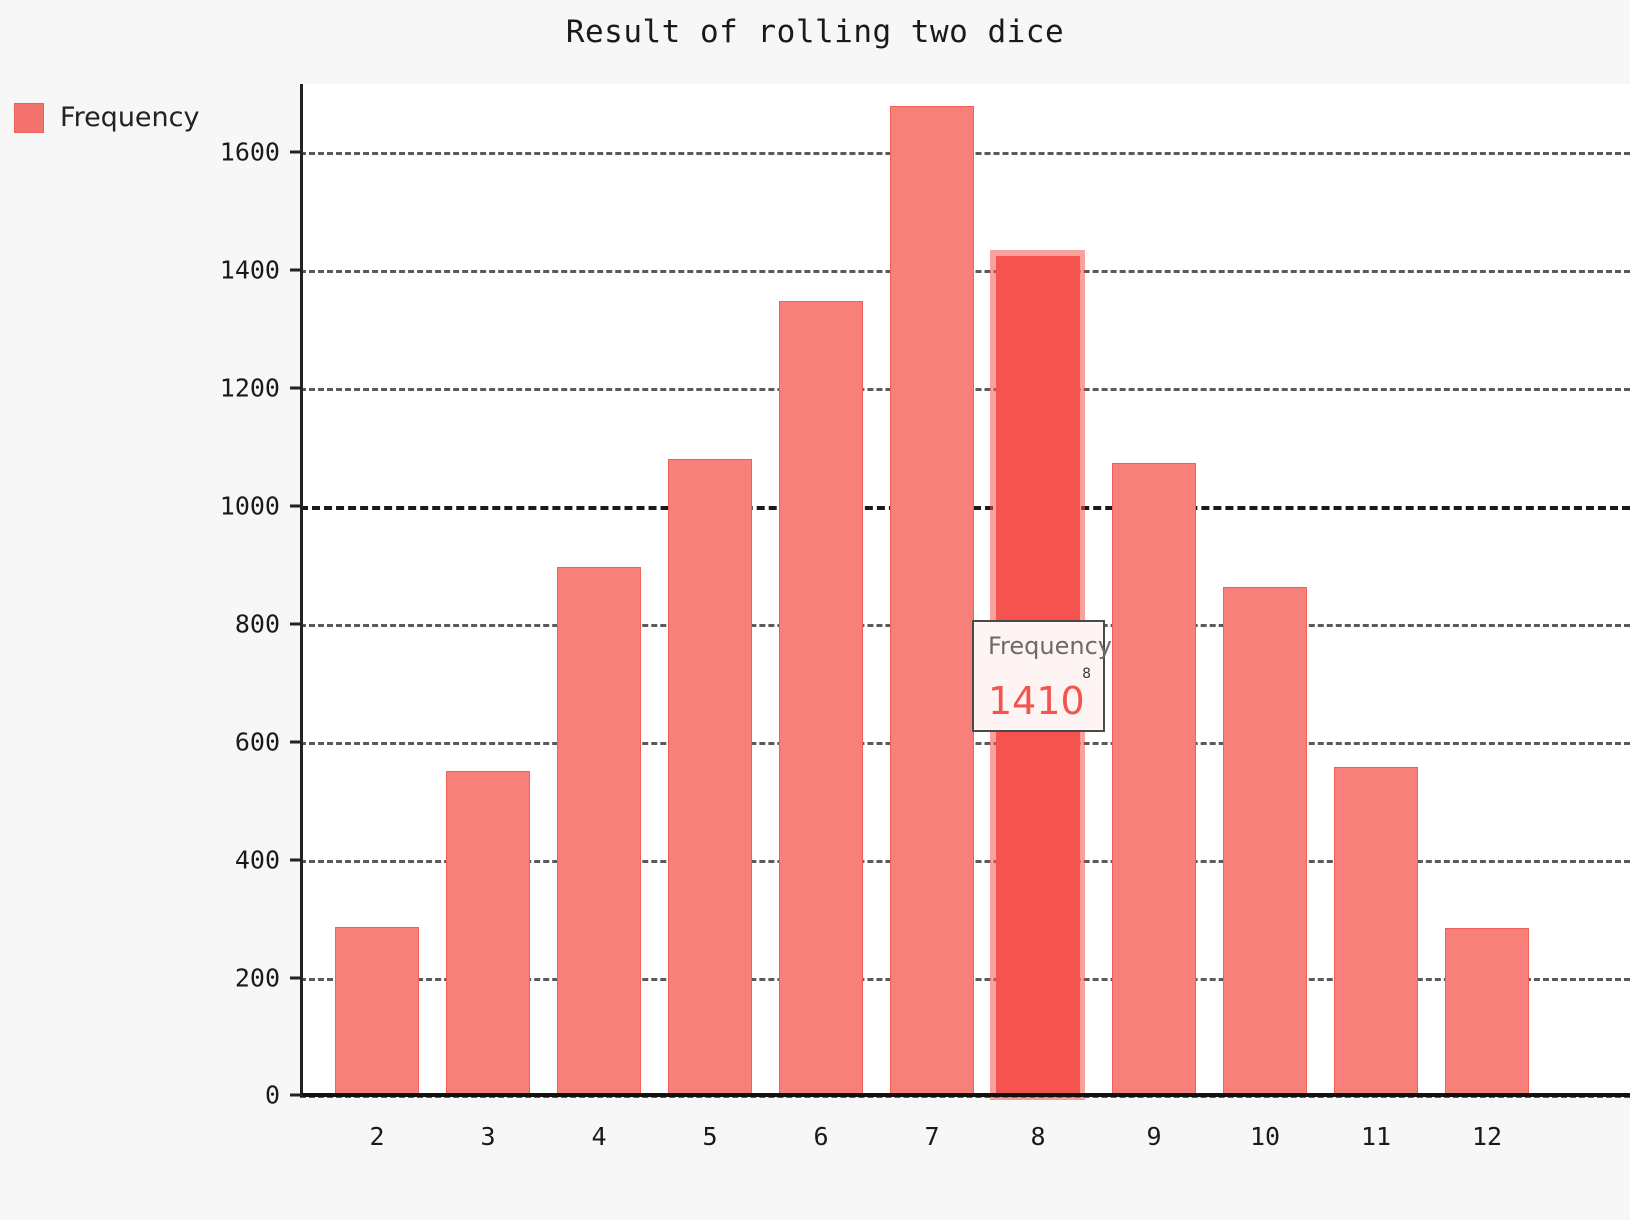  I want to click on x-tick-label-2: 2, so click(377, 1136).